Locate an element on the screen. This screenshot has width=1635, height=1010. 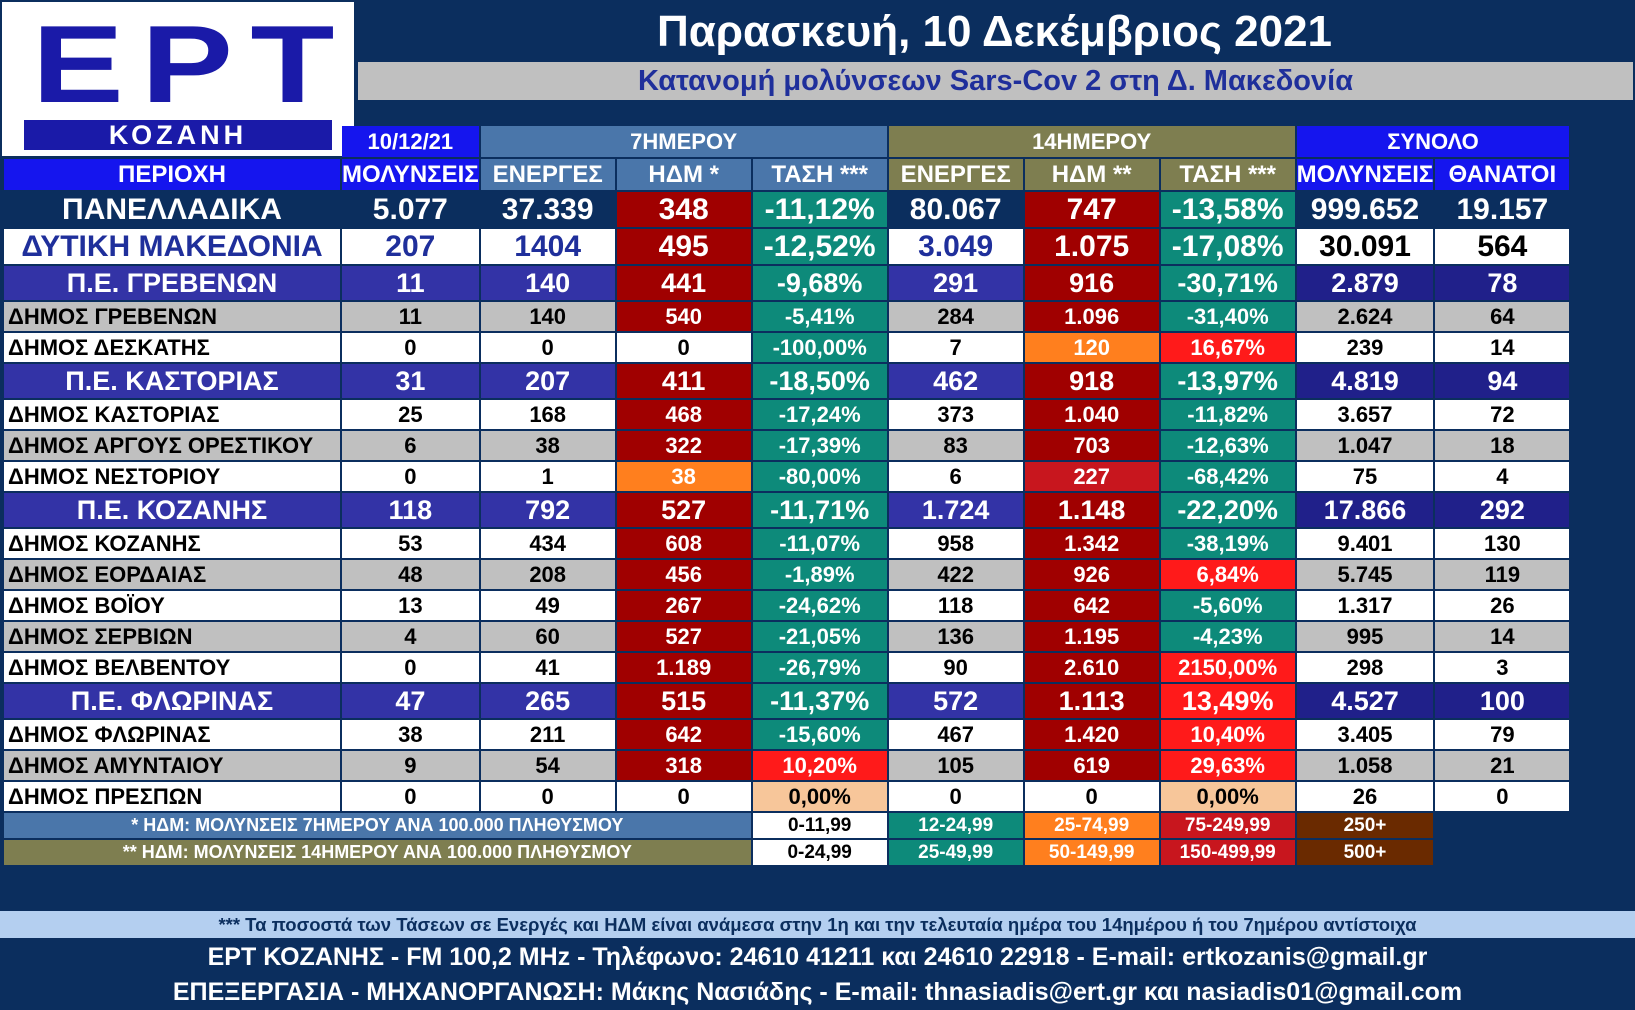
value-cell: 1 is located at coordinates (547, 476).